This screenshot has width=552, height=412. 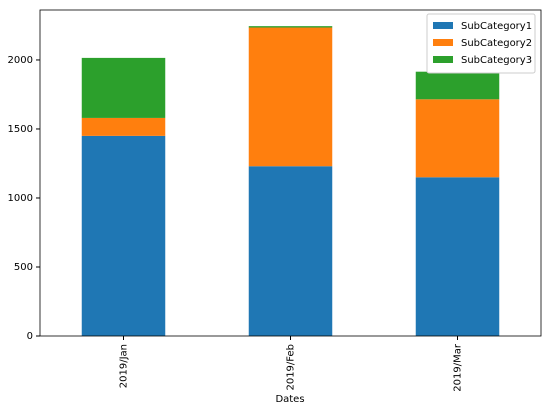 What do you see at coordinates (291, 367) in the screenshot?
I see `x-tick-label: 2019/Feb` at bounding box center [291, 367].